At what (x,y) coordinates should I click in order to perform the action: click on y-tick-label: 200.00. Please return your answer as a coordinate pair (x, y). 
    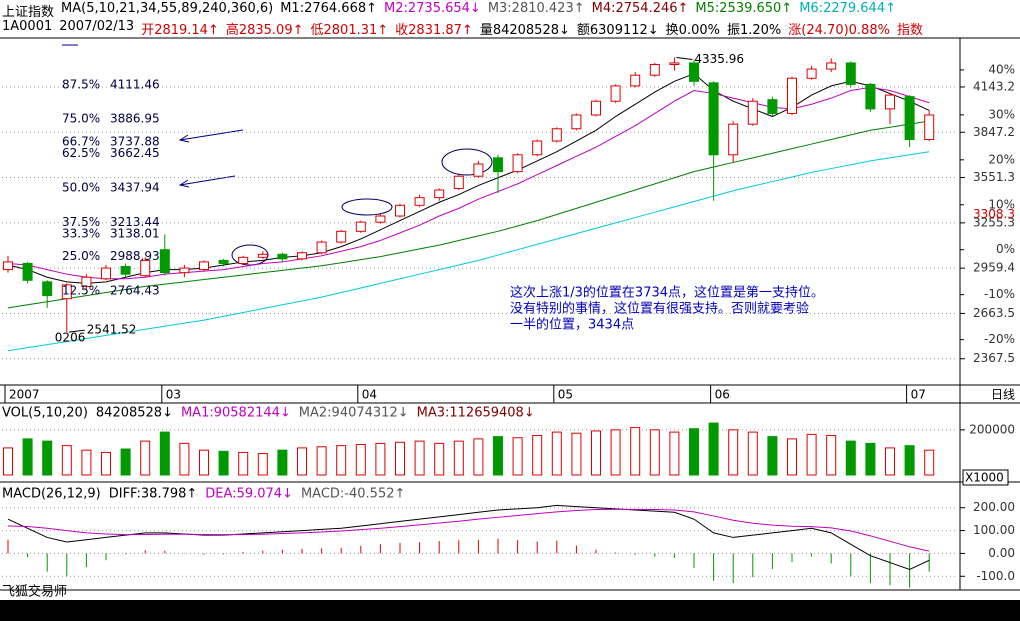
    Looking at the image, I should click on (994, 507).